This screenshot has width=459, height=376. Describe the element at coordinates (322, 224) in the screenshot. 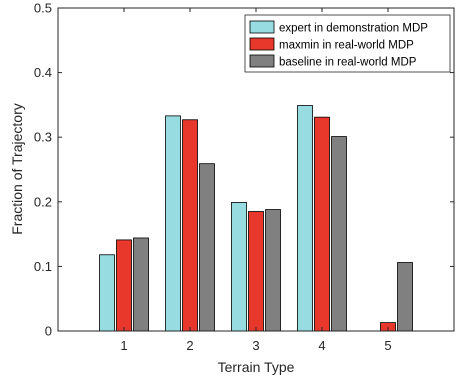

I see `bar-series2-cat4` at that location.